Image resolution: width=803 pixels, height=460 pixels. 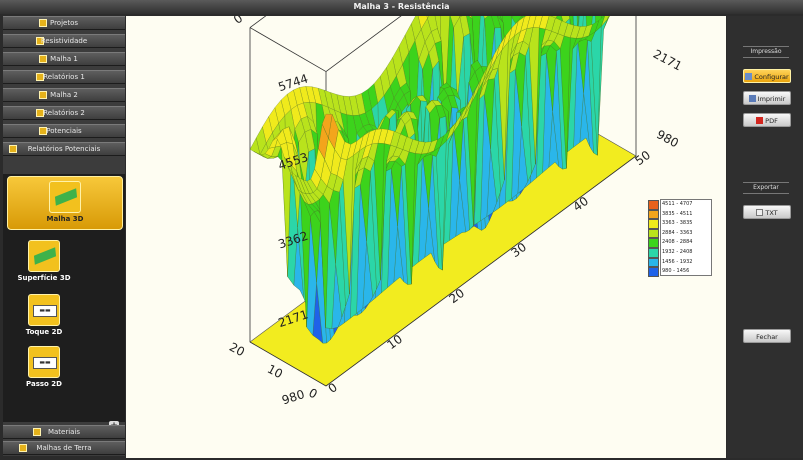 I want to click on sidebar-item-1: Resistividade, so click(x=64, y=41).